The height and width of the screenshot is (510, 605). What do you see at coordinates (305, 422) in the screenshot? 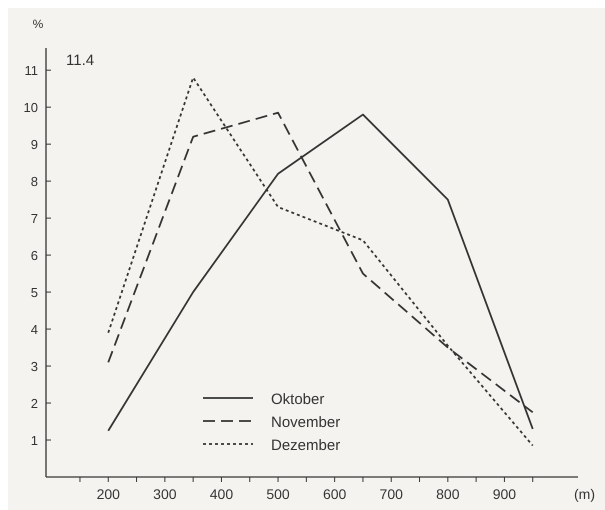
I see `legend-label: November` at bounding box center [305, 422].